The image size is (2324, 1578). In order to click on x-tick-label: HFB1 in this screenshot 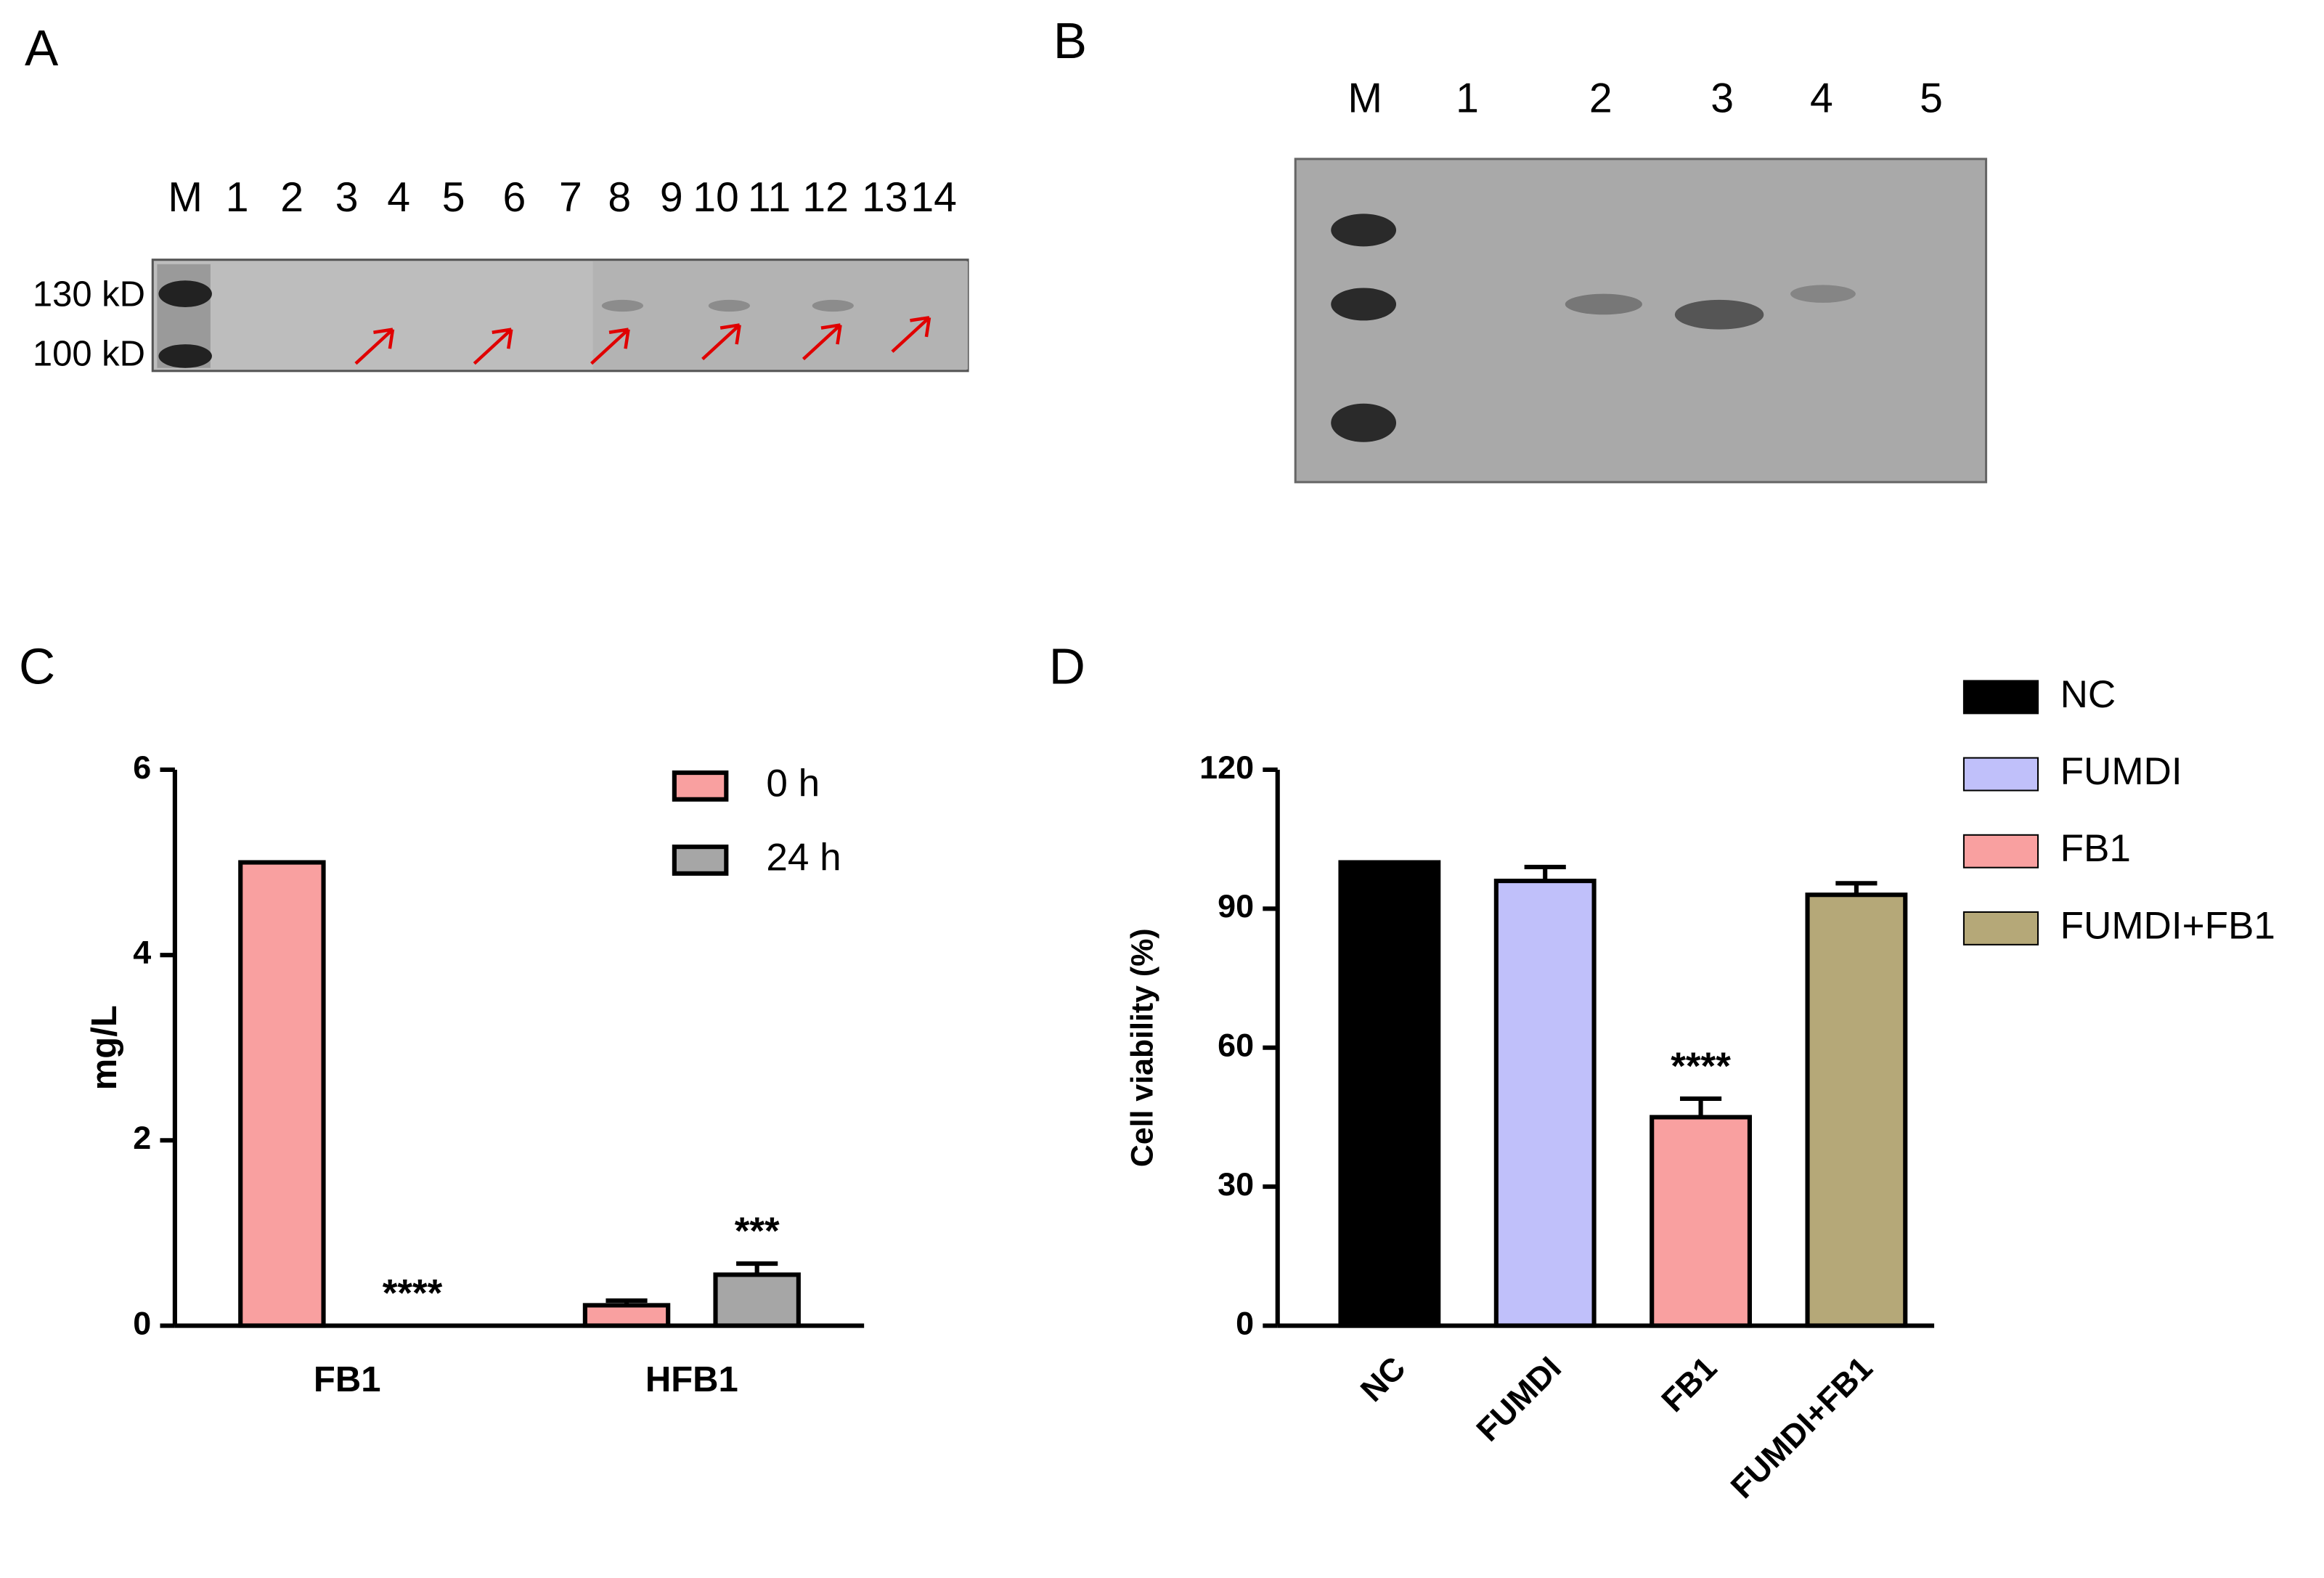, I will do `click(691, 1379)`.